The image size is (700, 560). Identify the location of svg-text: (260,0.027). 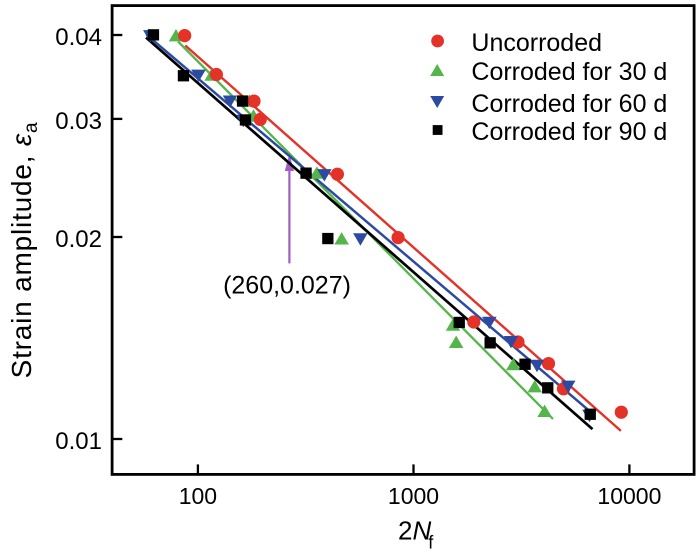
(287, 286).